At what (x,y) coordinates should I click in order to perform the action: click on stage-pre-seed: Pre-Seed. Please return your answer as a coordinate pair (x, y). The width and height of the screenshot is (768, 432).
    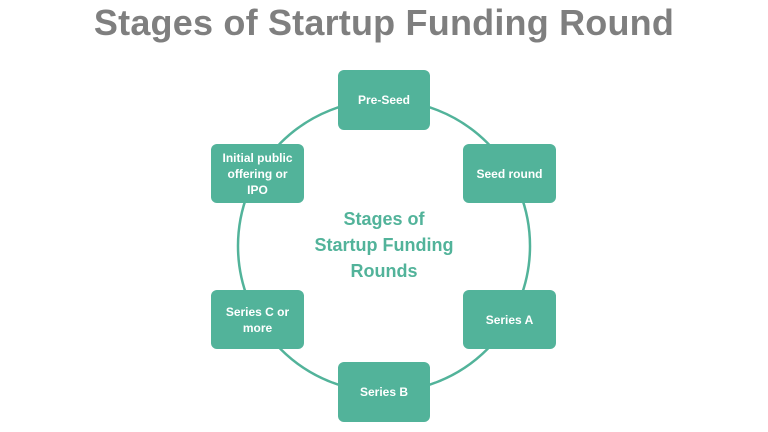
    Looking at the image, I should click on (384, 100).